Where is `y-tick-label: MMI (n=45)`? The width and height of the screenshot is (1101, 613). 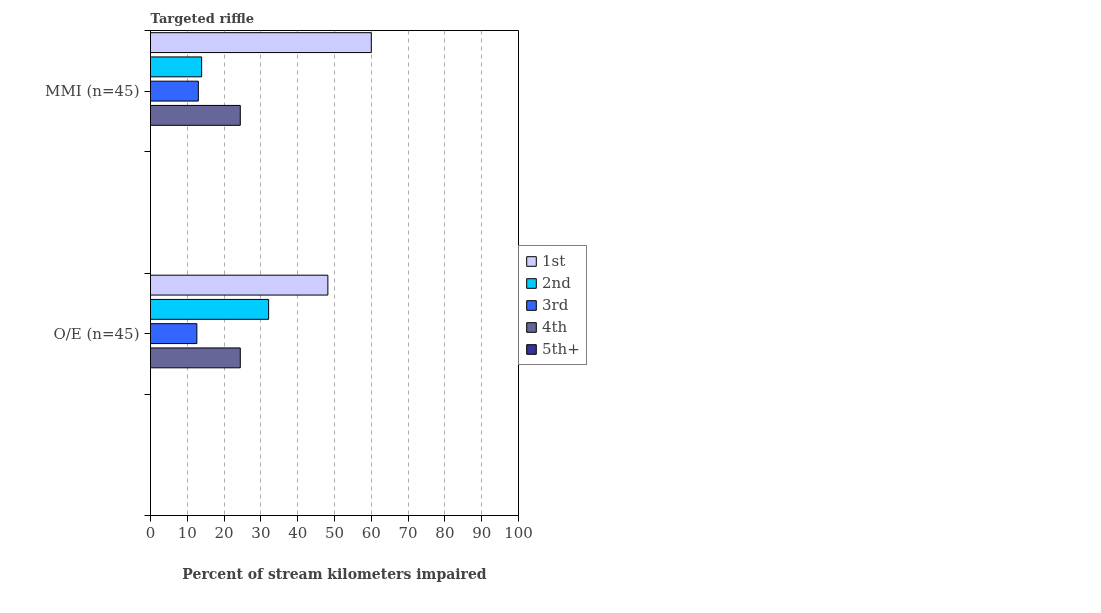 y-tick-label: MMI (n=45) is located at coordinates (92, 91).